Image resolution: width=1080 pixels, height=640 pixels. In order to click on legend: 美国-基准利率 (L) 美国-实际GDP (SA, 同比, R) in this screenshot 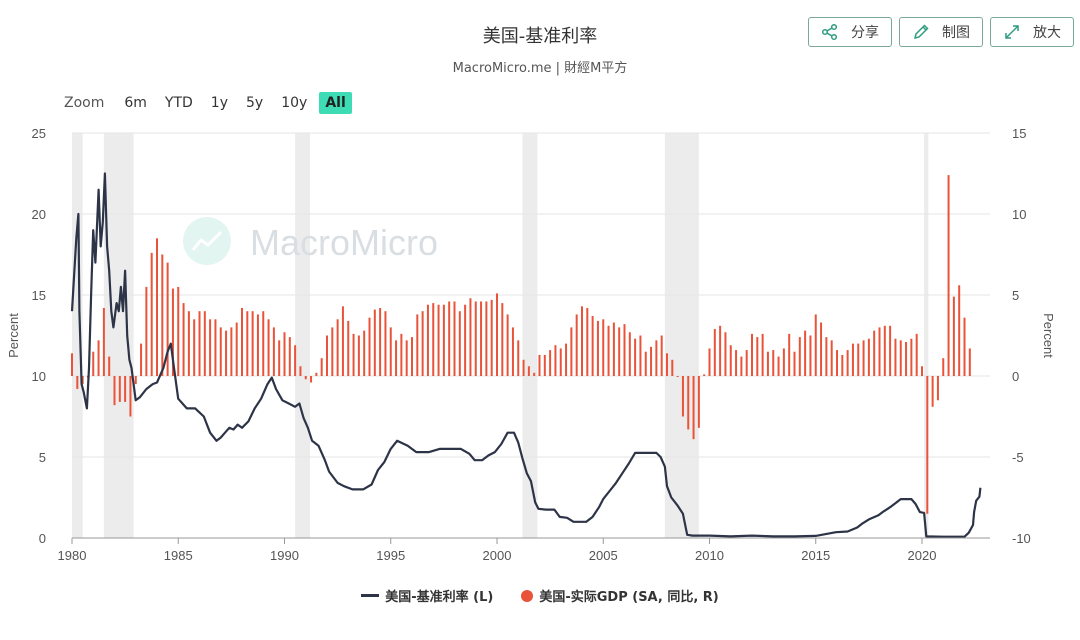, I will do `click(540, 595)`.